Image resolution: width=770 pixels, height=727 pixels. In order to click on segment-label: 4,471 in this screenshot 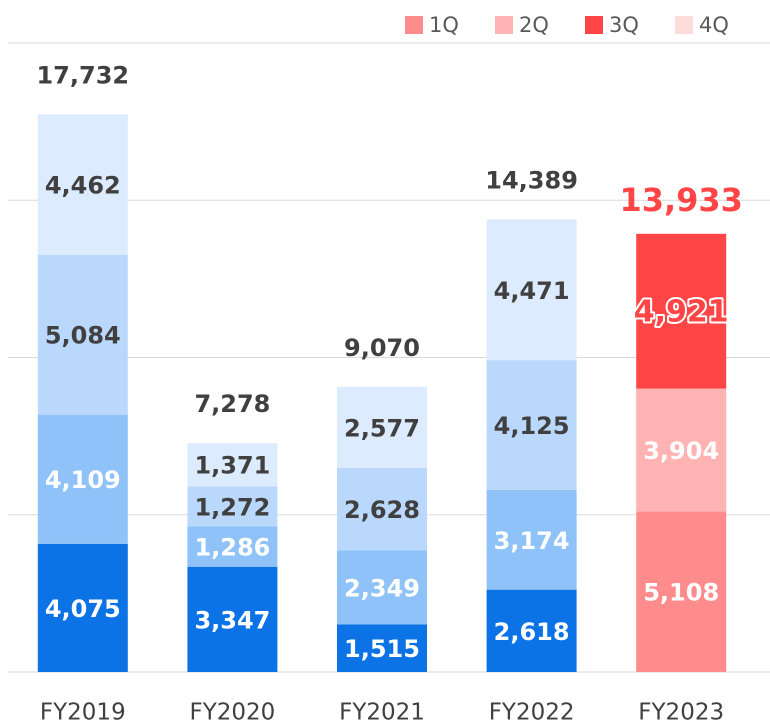, I will do `click(532, 291)`.